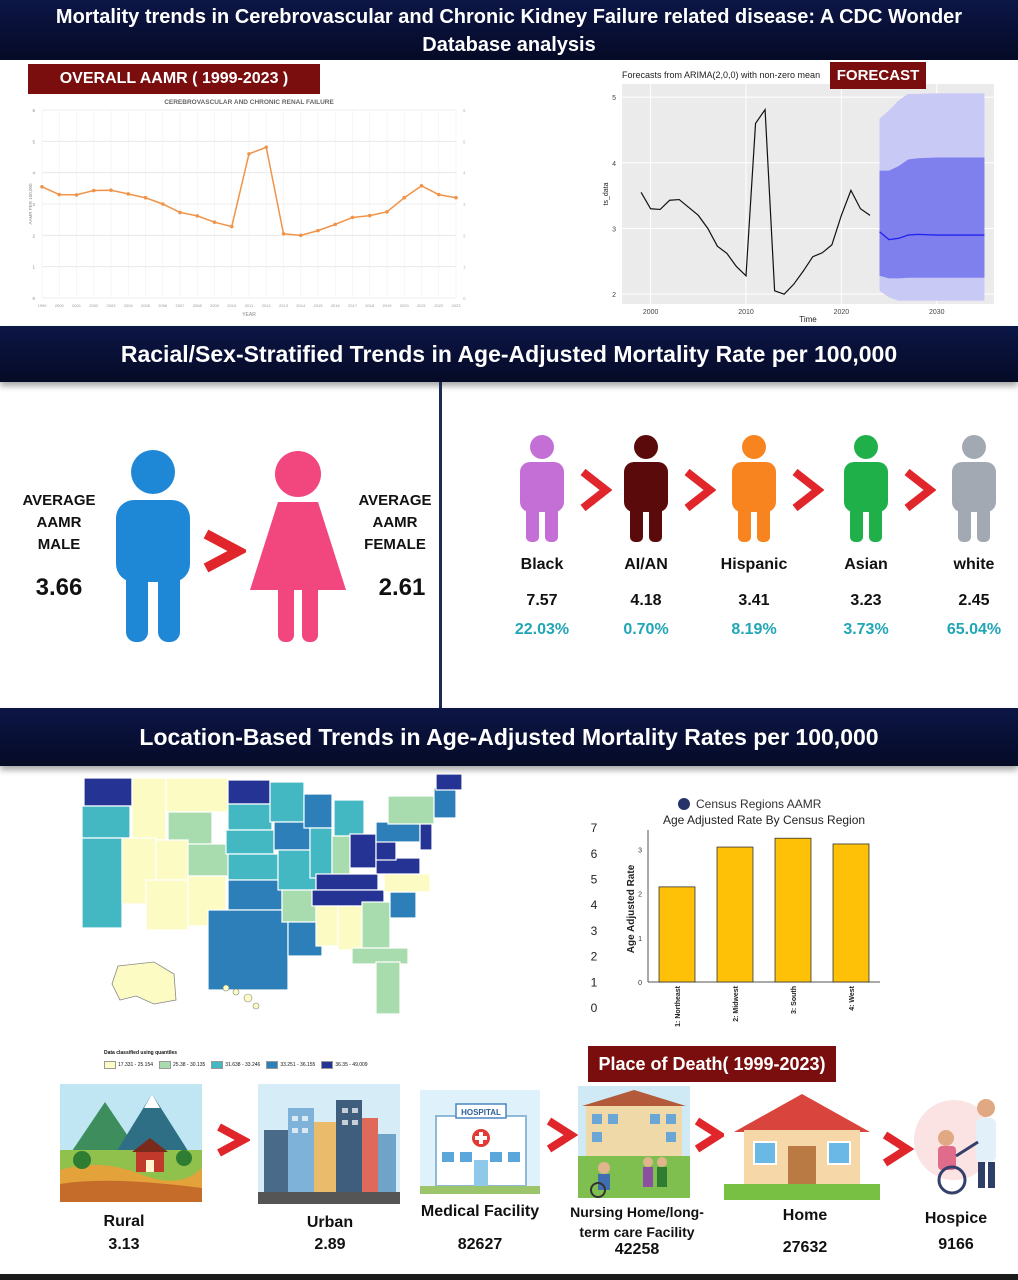  What do you see at coordinates (852, 997) in the screenshot?
I see `region-category-label: 4: West` at bounding box center [852, 997].